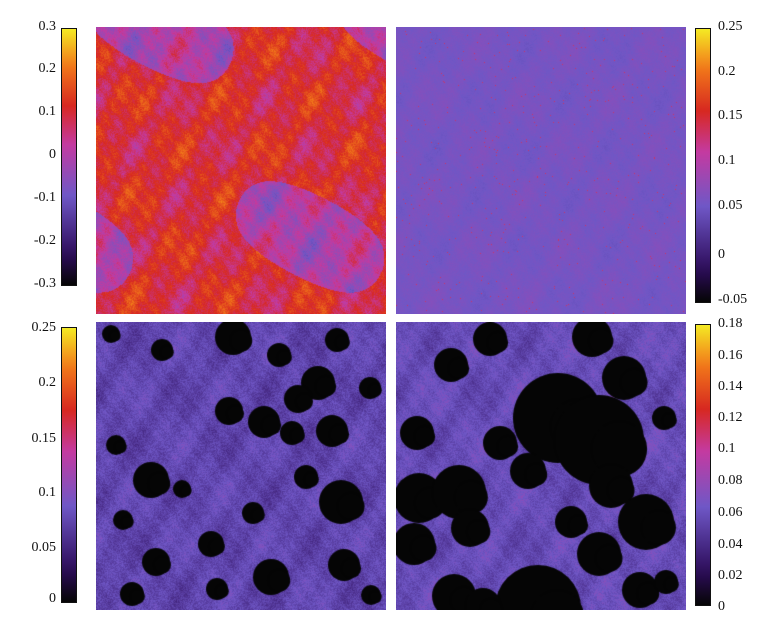 The height and width of the screenshot is (620, 774). Describe the element at coordinates (703, 165) in the screenshot. I see `colorbar-top-right` at that location.